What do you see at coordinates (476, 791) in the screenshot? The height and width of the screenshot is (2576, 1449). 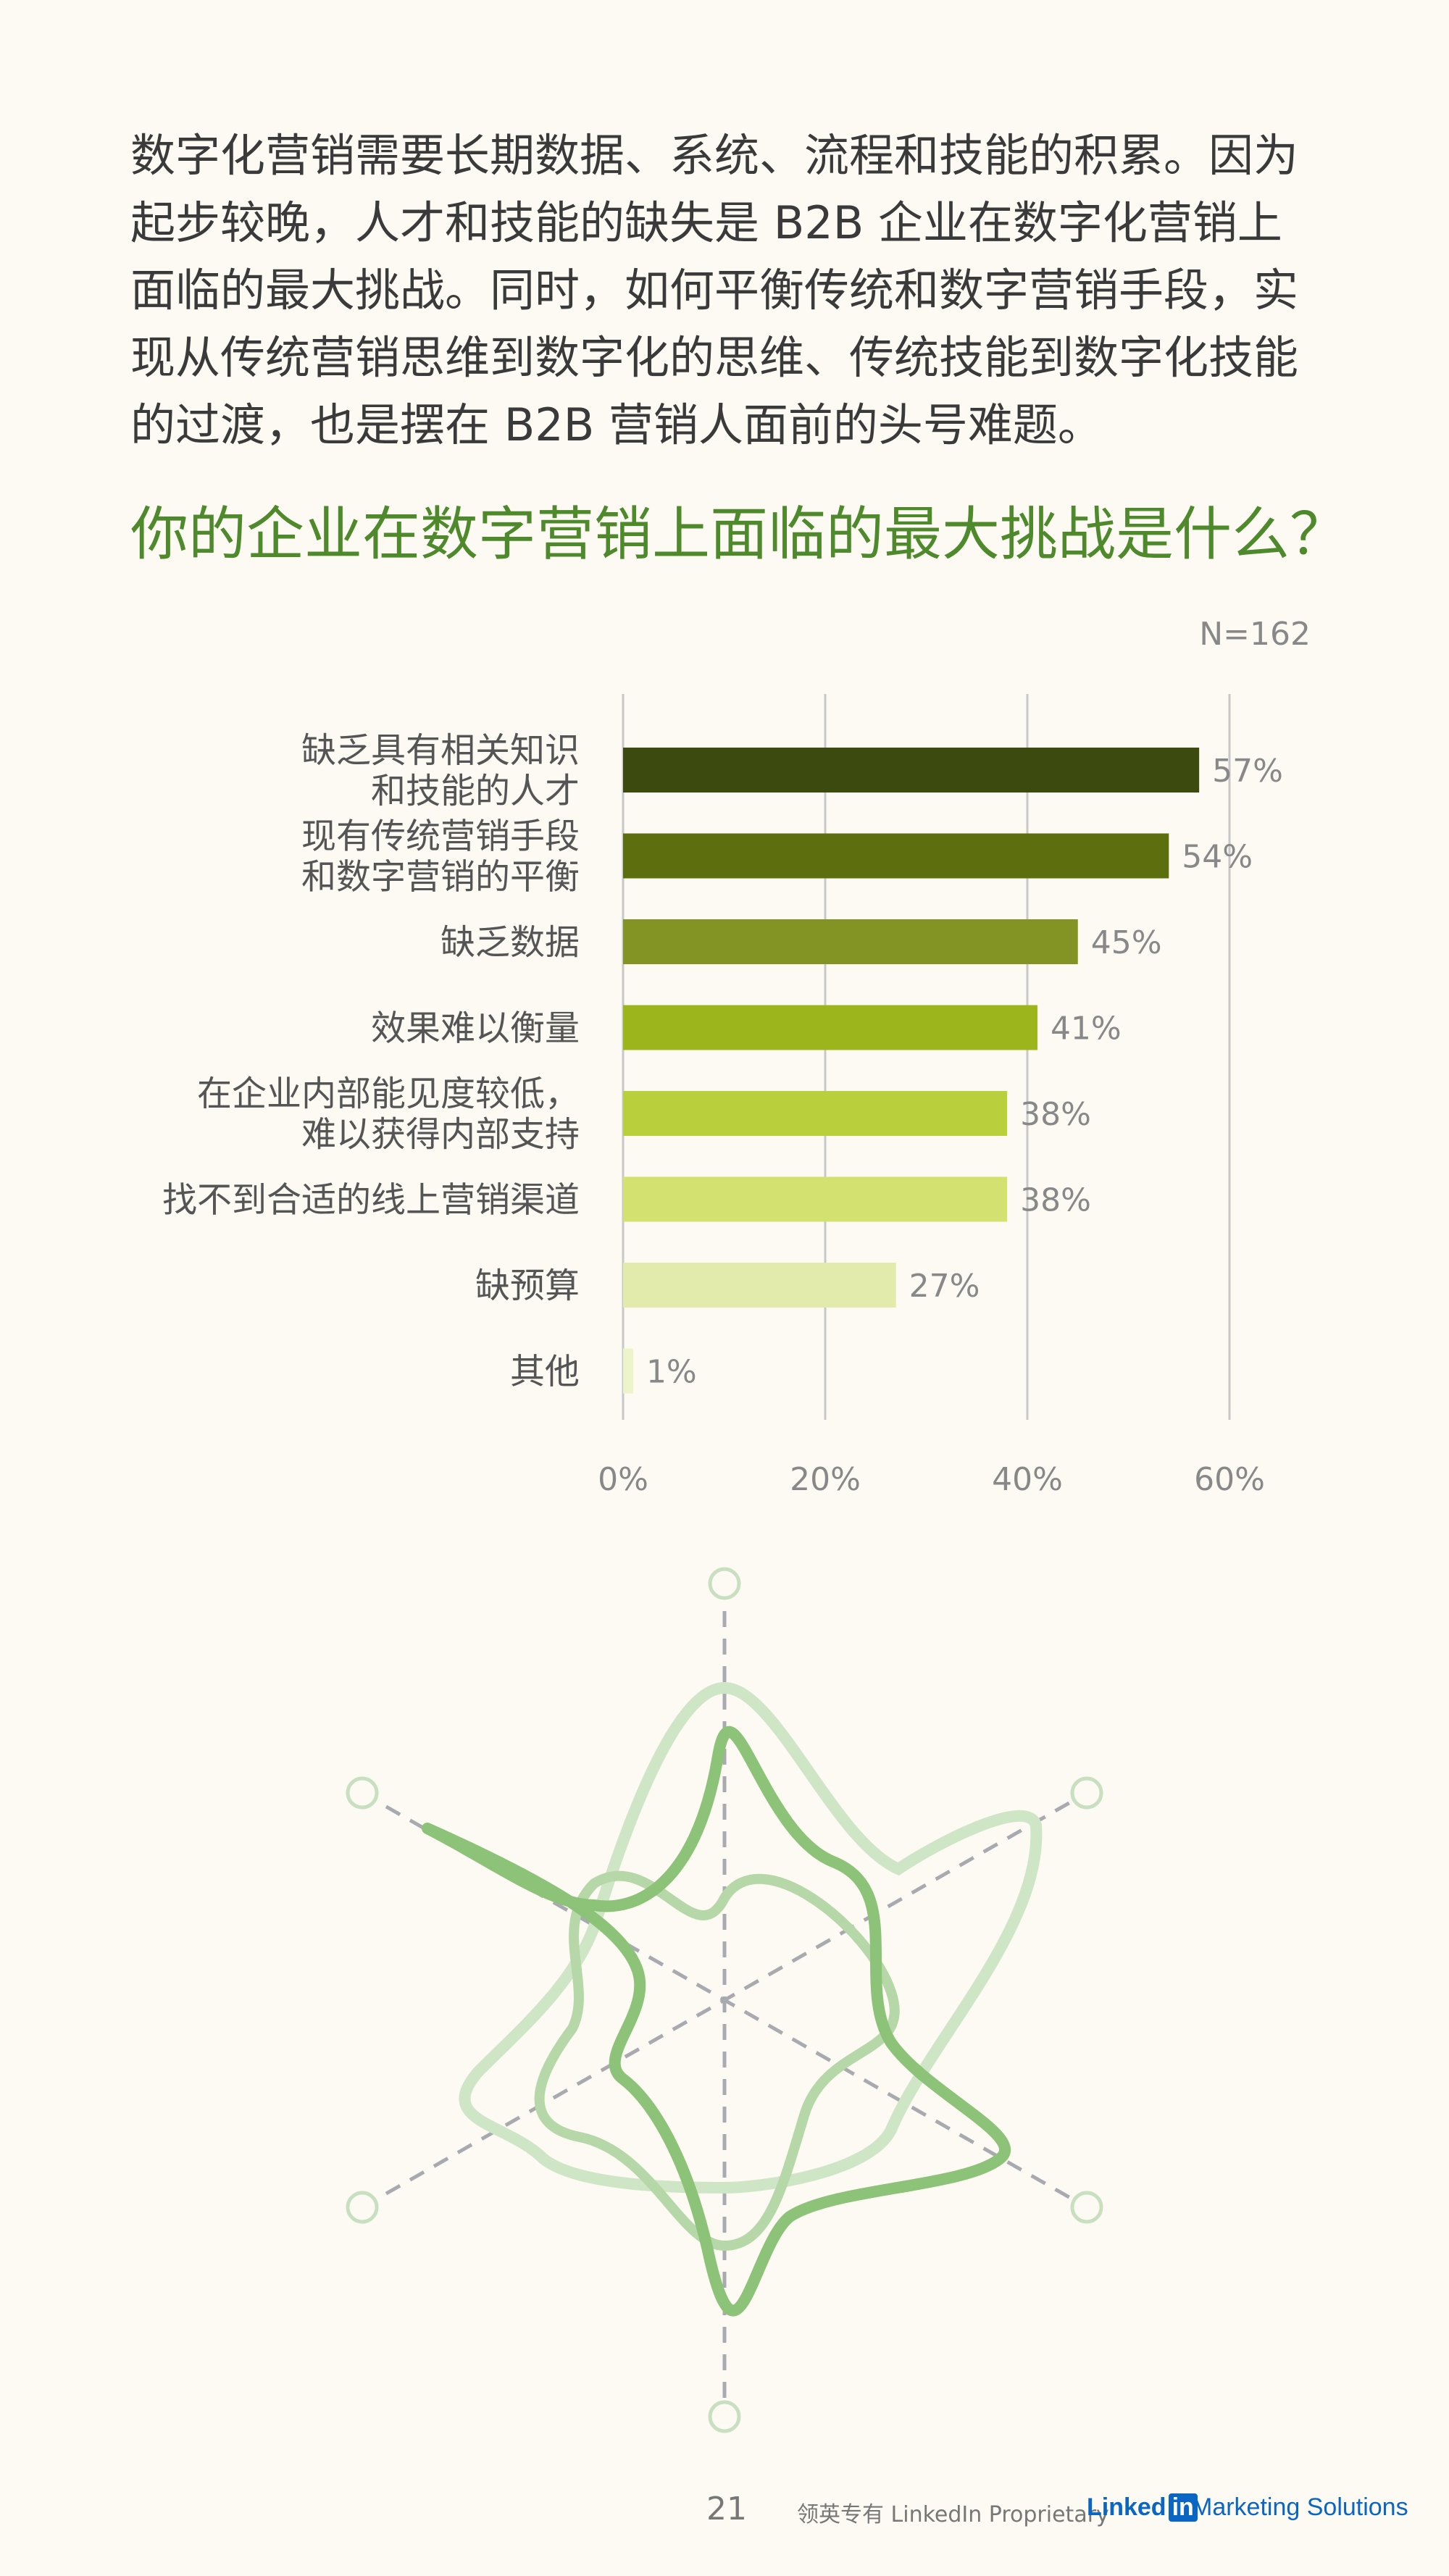 I see `category-label: 和技能的人才` at bounding box center [476, 791].